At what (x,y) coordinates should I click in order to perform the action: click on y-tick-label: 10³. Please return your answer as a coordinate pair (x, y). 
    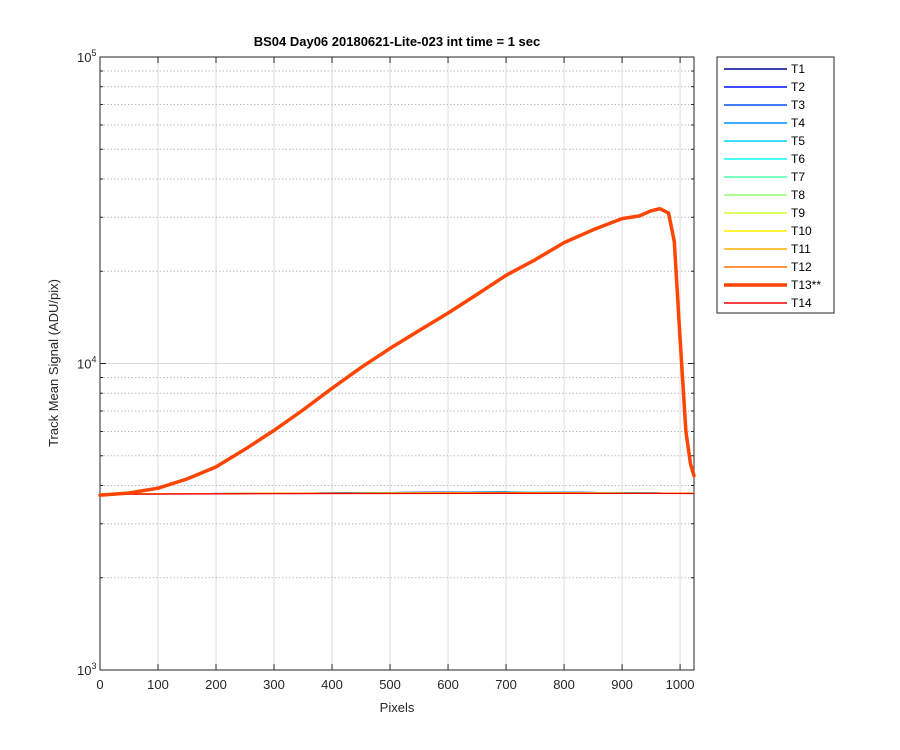
    Looking at the image, I should click on (86, 669).